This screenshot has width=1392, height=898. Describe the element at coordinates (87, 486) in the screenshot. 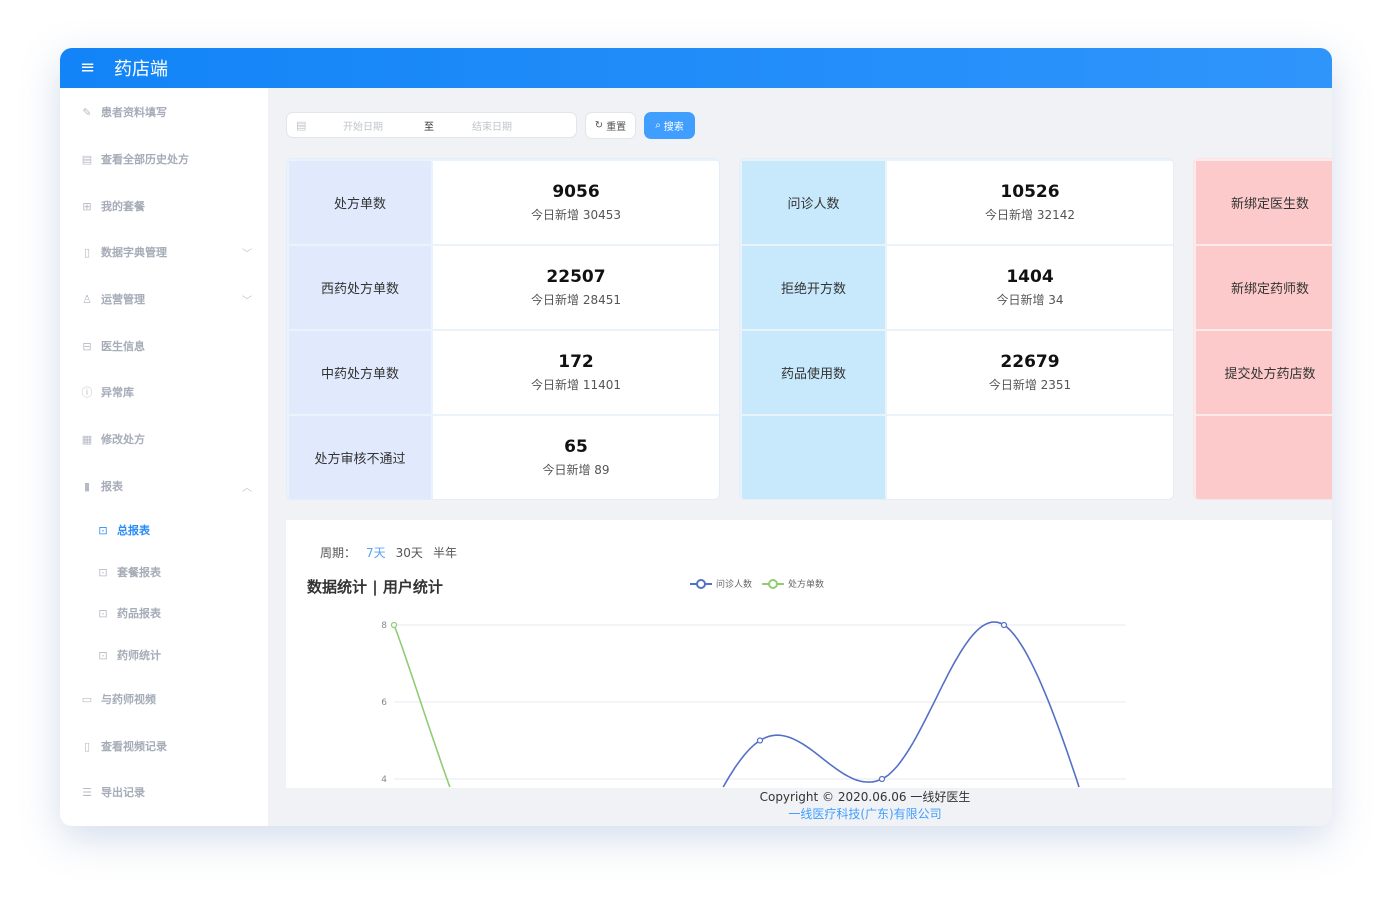

I see `bar-chart-icon: ▮` at that location.